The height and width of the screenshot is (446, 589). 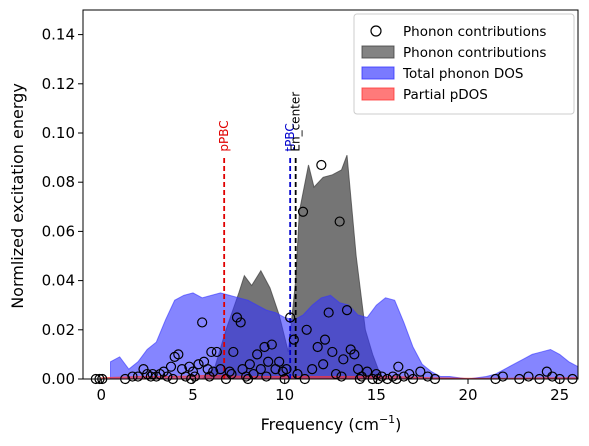 What do you see at coordinates (224, 135) in the screenshot?
I see `vline-label-0: pPBC` at bounding box center [224, 135].